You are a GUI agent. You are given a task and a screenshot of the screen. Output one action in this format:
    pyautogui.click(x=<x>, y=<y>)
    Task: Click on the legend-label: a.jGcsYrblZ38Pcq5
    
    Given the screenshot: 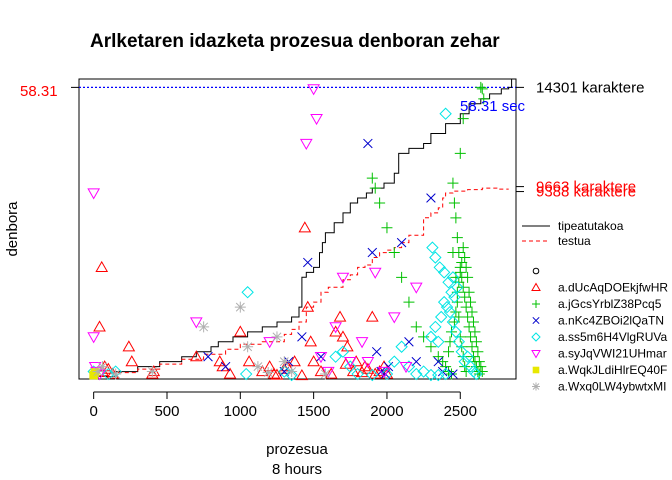 What is the action you would take?
    pyautogui.click(x=610, y=304)
    